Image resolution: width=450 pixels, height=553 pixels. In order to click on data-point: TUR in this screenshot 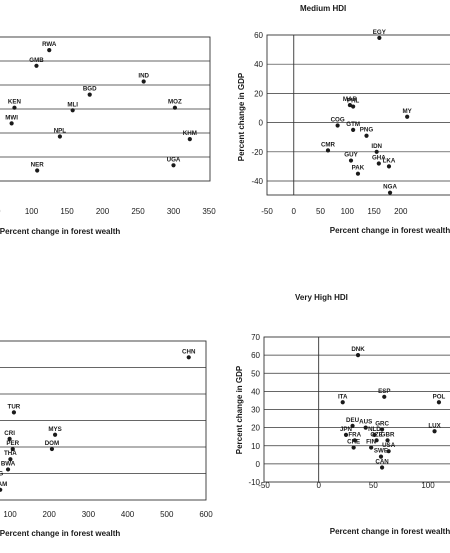, I will do `click(14, 409)`.